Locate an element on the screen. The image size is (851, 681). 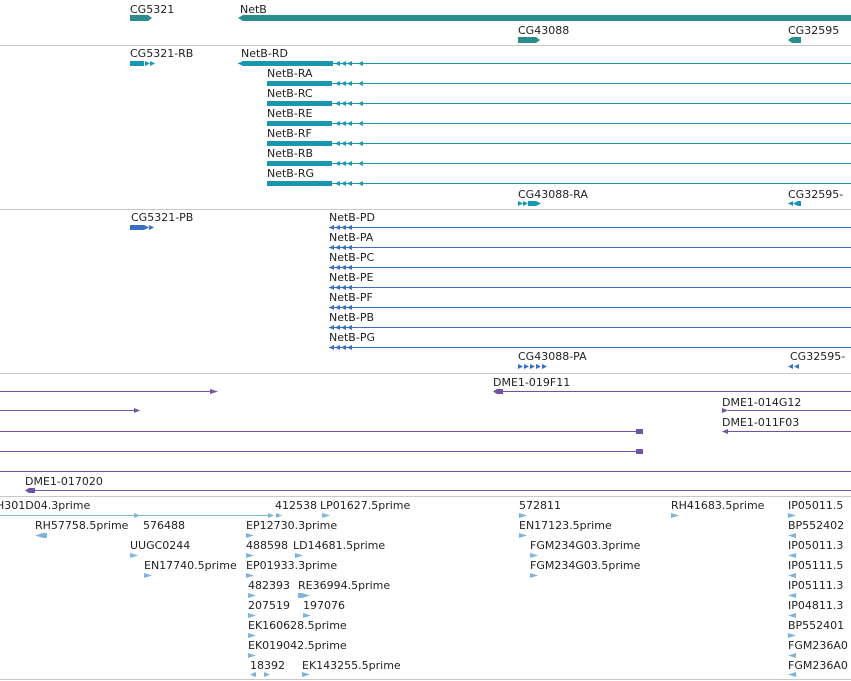
est-label: EK019042.5prime is located at coordinates (297, 645).